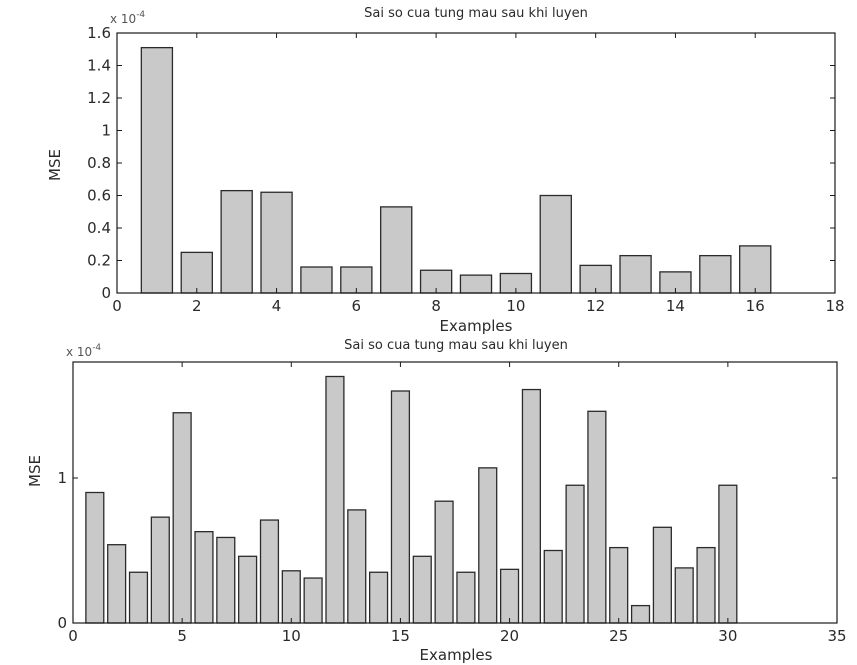  I want to click on x-tick-label: 20, so click(509, 636).